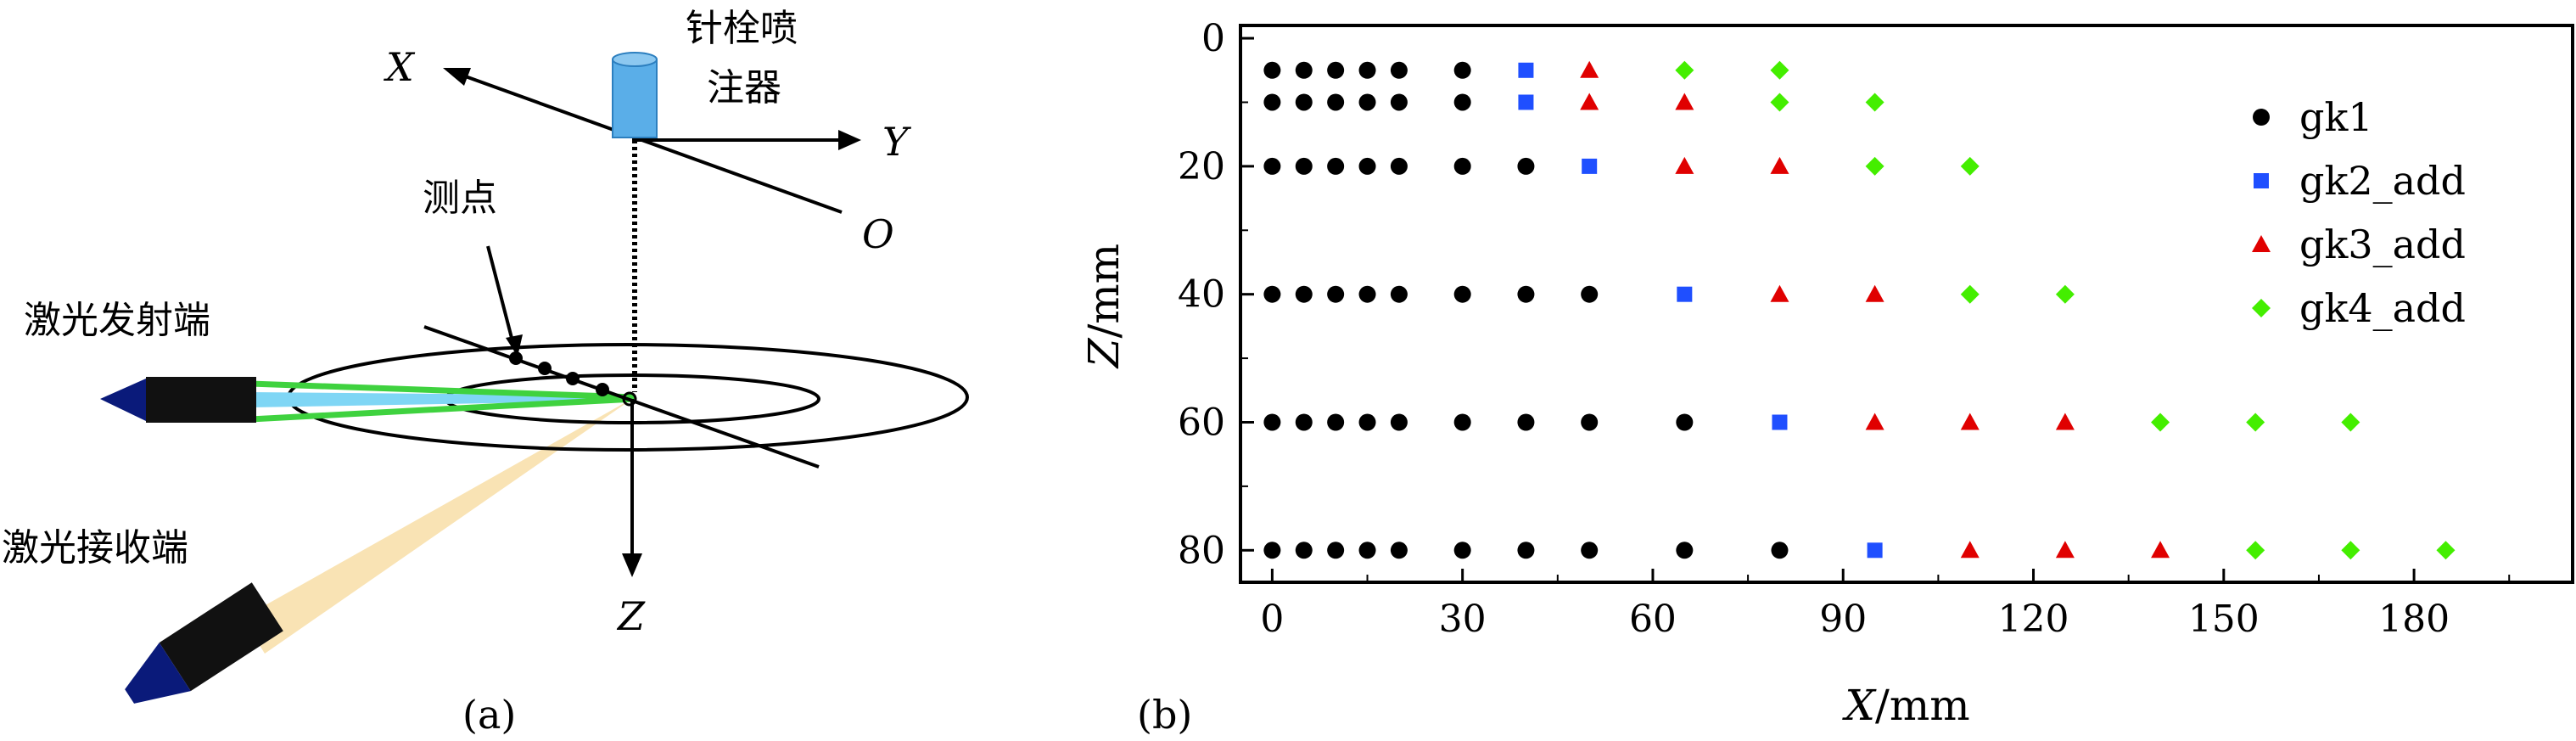 This screenshot has width=2576, height=741. Describe the element at coordinates (2261, 243) in the screenshot. I see `legend-marker-gk3_add` at that location.